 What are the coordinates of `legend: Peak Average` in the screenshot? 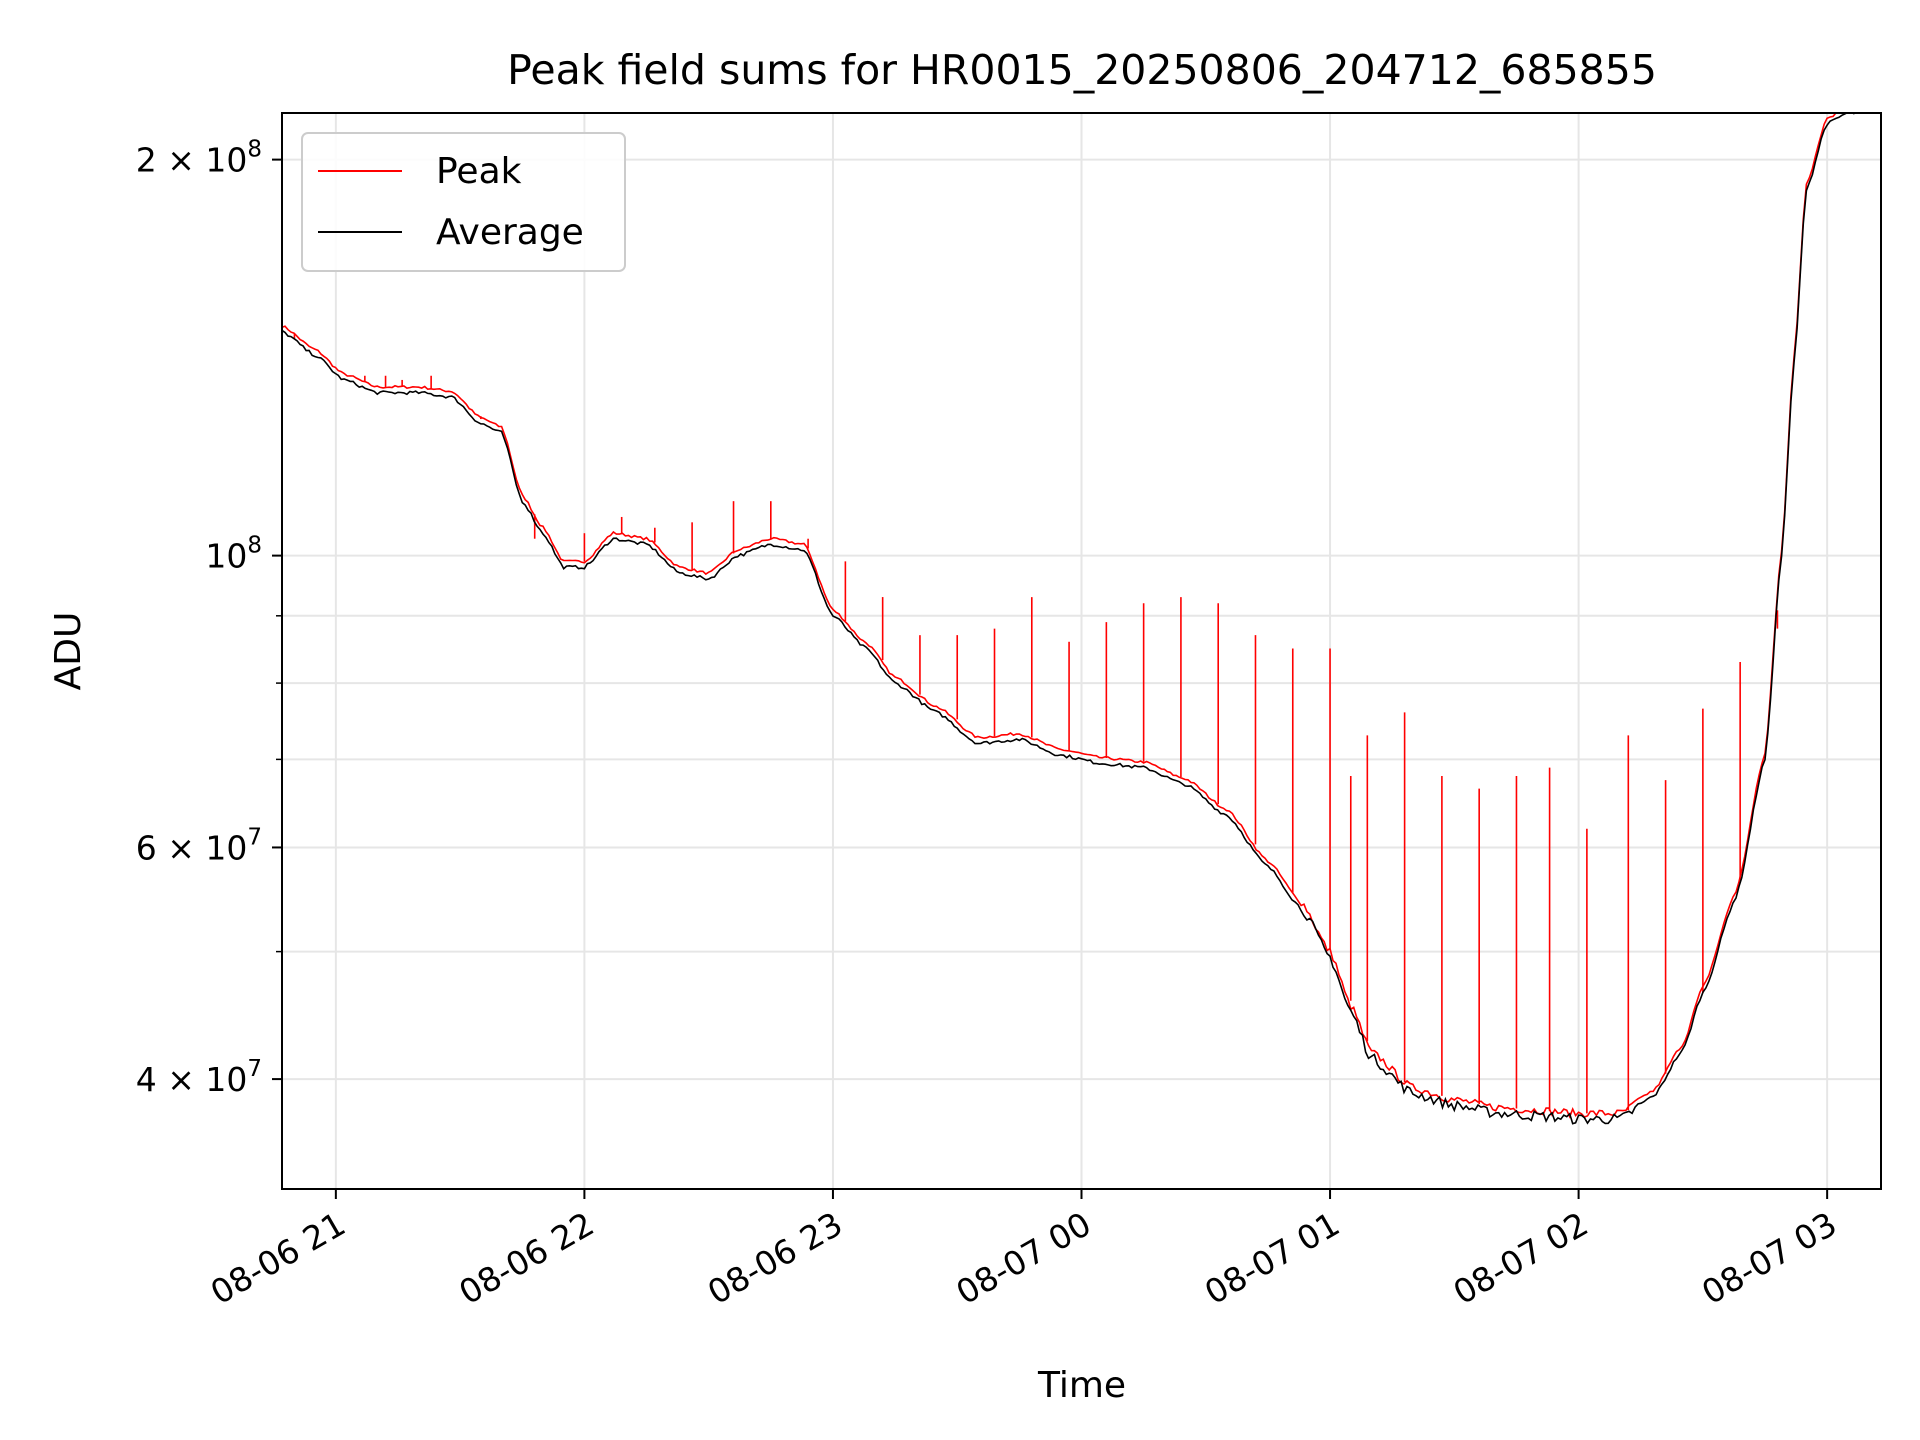 It's located at (463, 202).